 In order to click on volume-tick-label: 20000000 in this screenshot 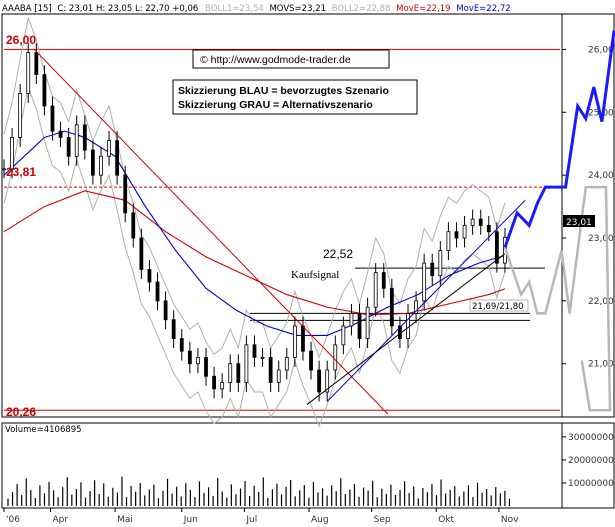, I will do `click(591, 461)`.